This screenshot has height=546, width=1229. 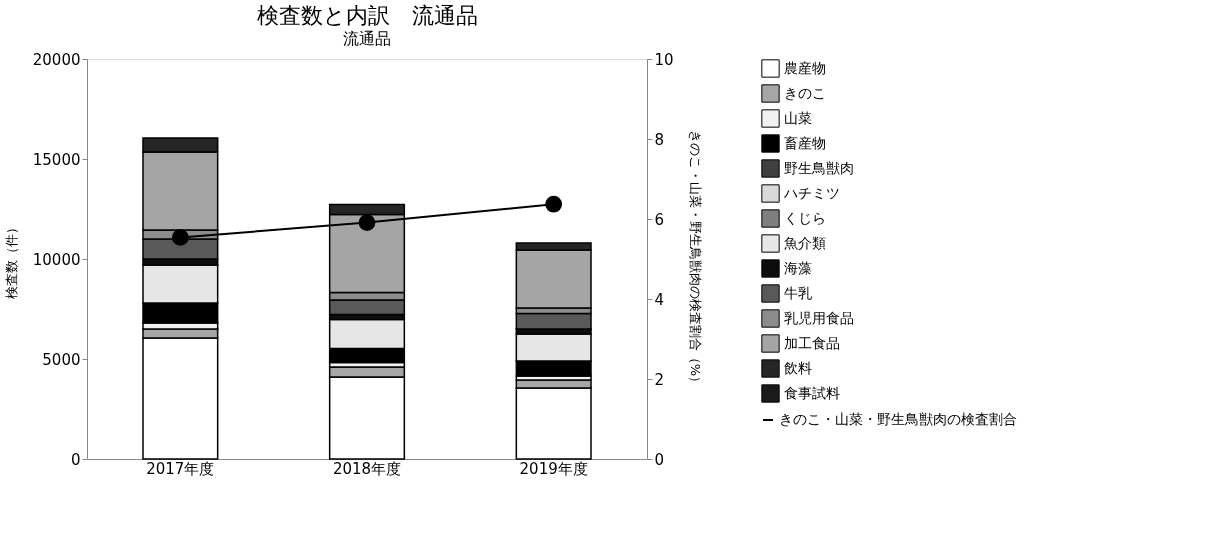 I want to click on x-tick-label: 2017年度, so click(x=180, y=468).